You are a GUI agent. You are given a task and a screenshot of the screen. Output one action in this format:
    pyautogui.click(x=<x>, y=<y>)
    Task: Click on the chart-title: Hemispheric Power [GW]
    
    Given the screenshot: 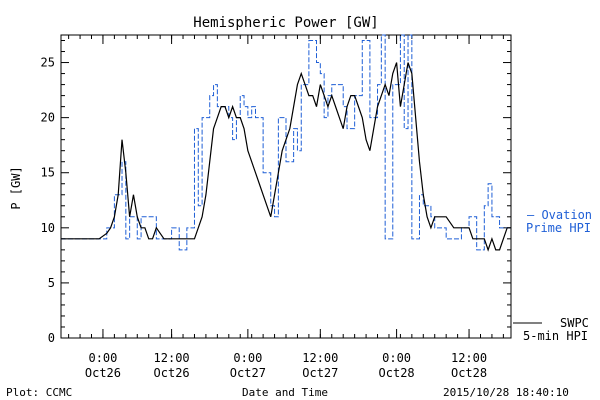 What is the action you would take?
    pyautogui.click(x=285, y=23)
    